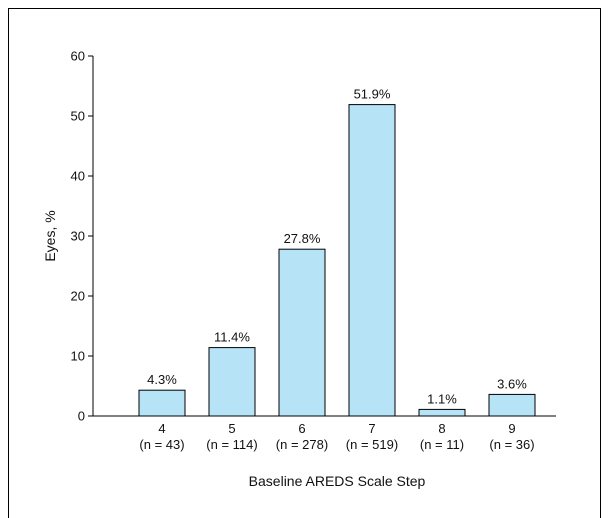  What do you see at coordinates (161, 428) in the screenshot?
I see `x-tick-label: 4` at bounding box center [161, 428].